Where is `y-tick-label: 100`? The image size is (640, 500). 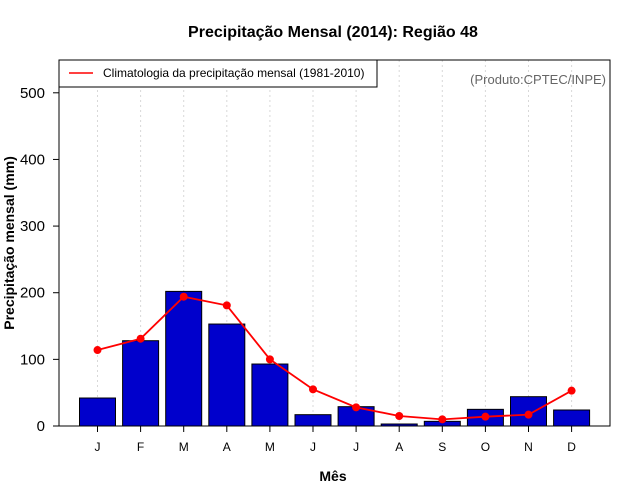 y-tick-label: 100 is located at coordinates (32, 359).